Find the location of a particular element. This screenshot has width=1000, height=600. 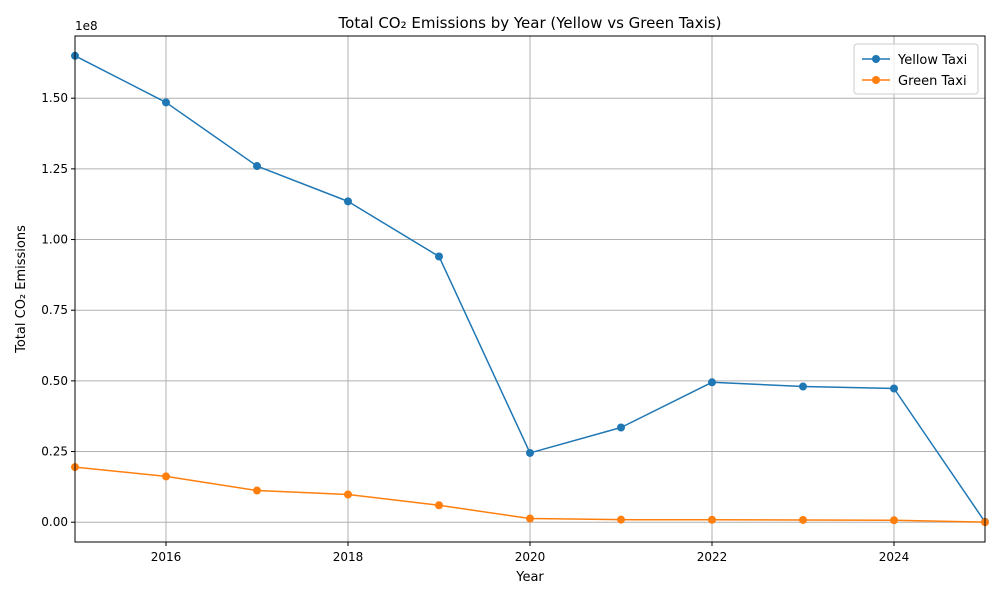

legend-box is located at coordinates (916, 69).